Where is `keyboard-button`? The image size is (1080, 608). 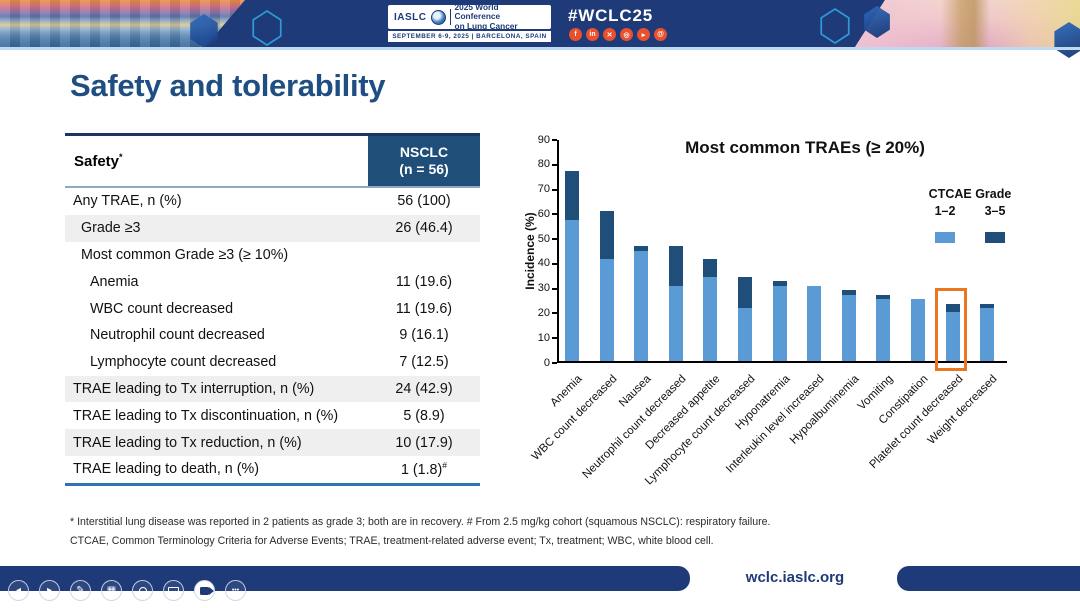
keyboard-button is located at coordinates (173, 590).